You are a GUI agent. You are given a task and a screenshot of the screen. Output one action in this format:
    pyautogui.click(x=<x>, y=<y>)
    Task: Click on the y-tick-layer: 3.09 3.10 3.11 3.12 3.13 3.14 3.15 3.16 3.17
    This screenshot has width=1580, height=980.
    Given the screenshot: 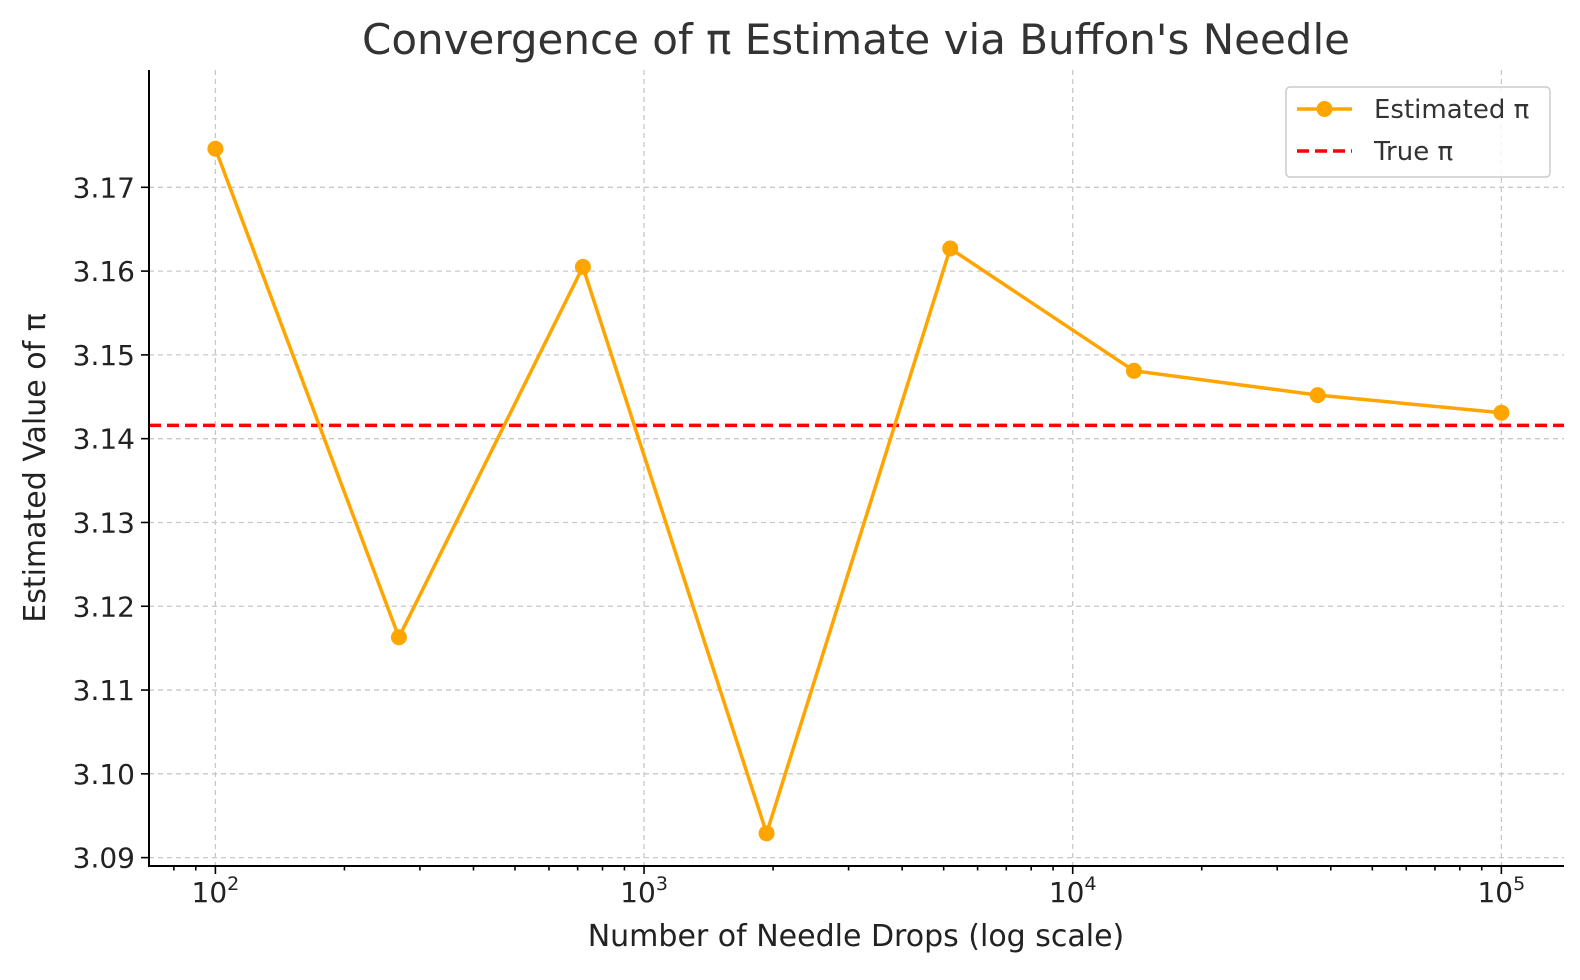 What is the action you would take?
    pyautogui.click(x=111, y=523)
    